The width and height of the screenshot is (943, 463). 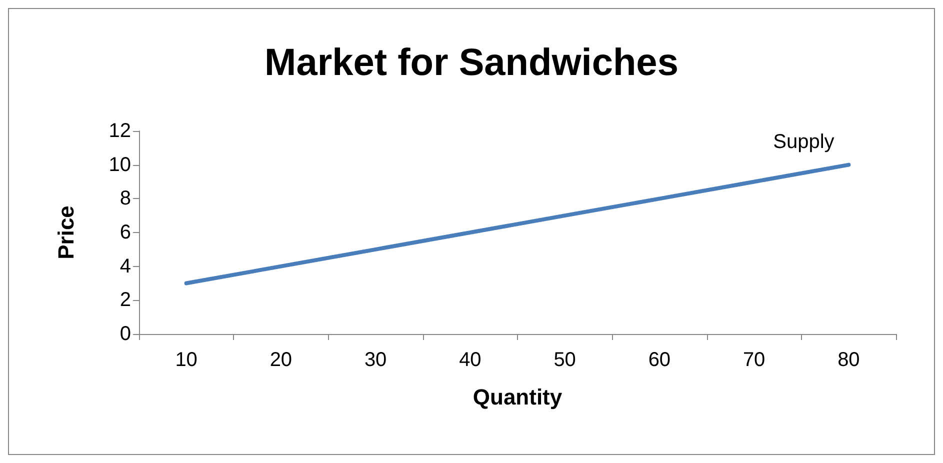 What do you see at coordinates (565, 360) in the screenshot?
I see `x-tick-label: 50` at bounding box center [565, 360].